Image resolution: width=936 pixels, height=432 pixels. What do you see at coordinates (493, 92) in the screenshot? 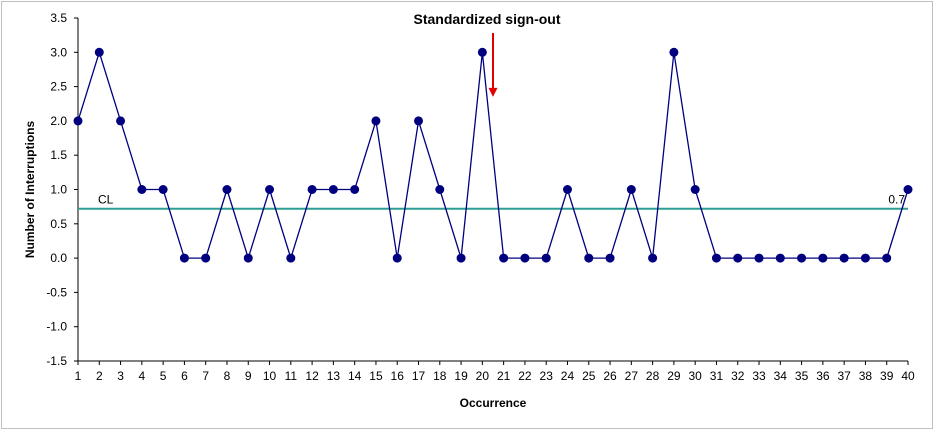
I see `arrow-head` at bounding box center [493, 92].